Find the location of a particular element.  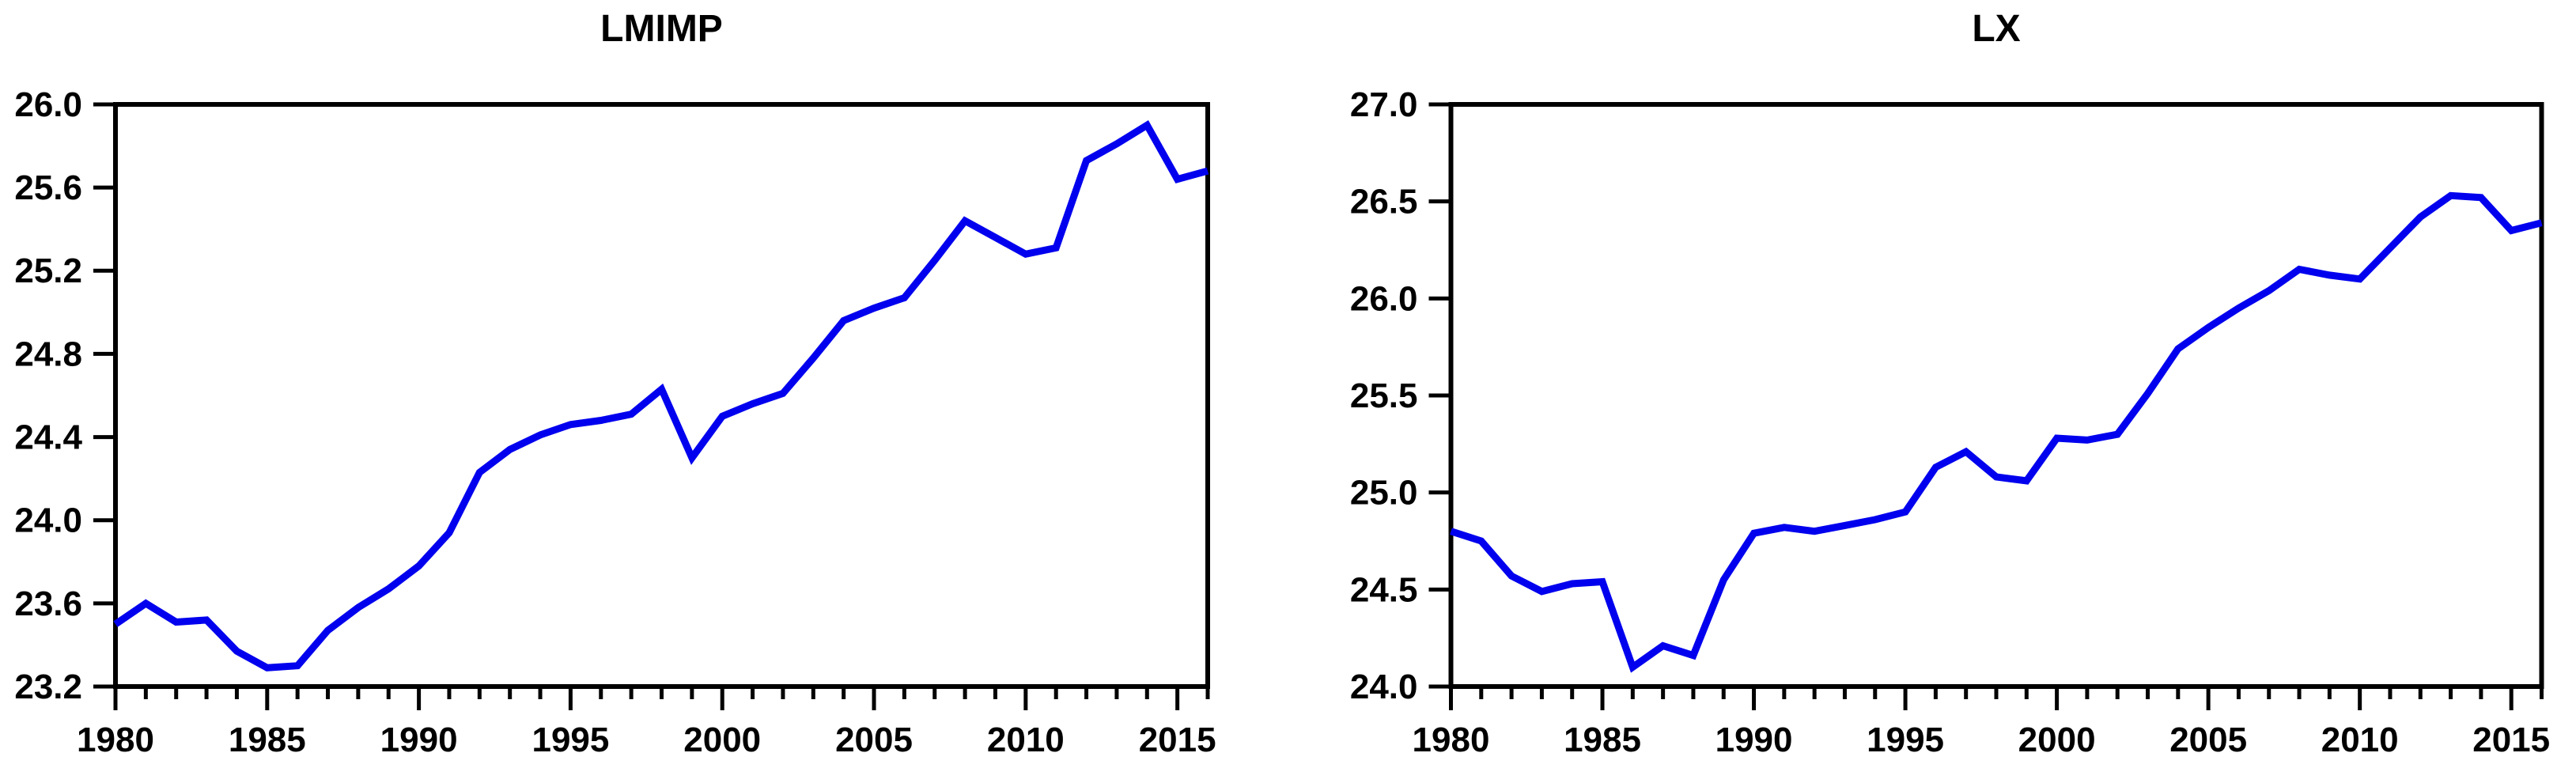

y-tick-label: 25.6 is located at coordinates (48, 187).